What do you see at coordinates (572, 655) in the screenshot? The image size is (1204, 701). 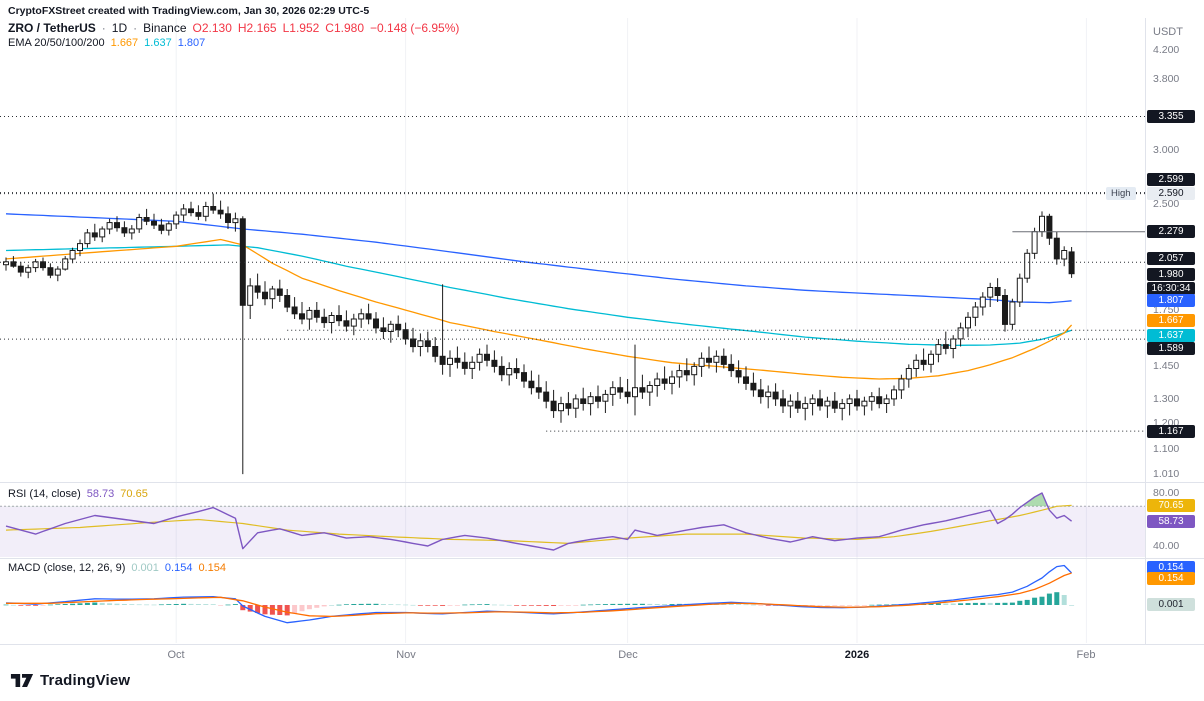 I see `time-axis: Oct Nov Dec 2026 Feb` at bounding box center [572, 655].